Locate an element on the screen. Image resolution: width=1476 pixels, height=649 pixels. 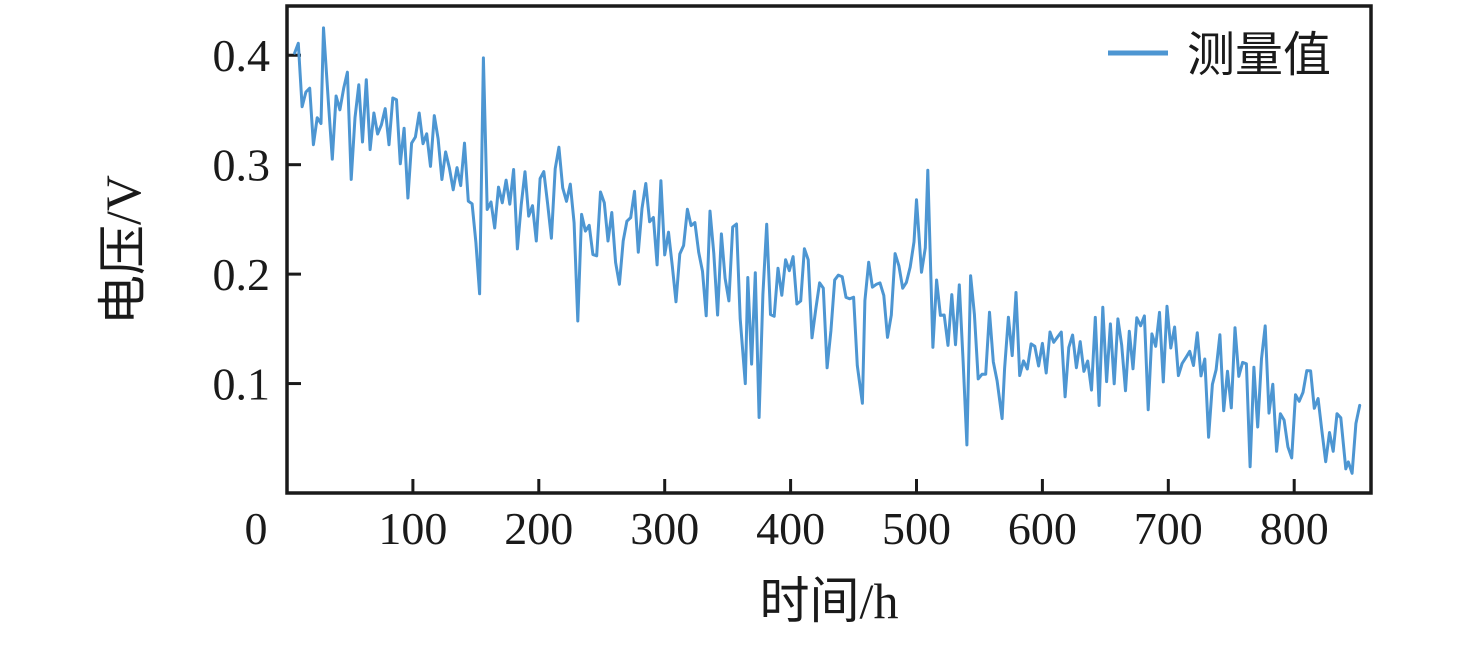
legend: 测量值 is located at coordinates (1219, 55).